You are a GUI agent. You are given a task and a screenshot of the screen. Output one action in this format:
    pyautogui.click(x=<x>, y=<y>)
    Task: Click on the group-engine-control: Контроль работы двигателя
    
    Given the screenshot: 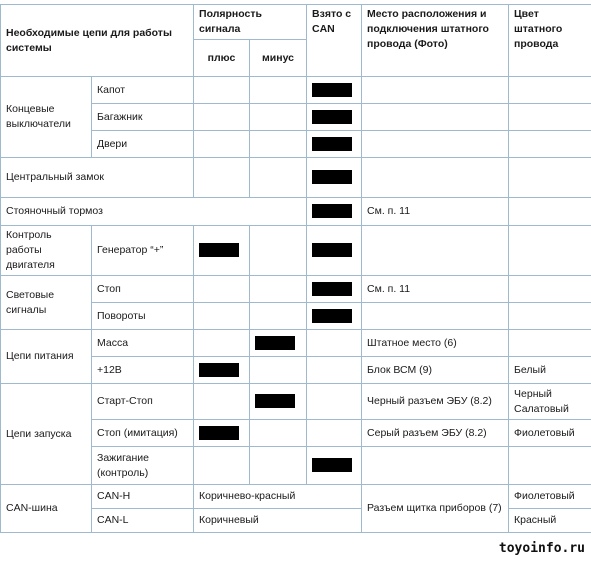 What is the action you would take?
    pyautogui.click(x=46, y=250)
    